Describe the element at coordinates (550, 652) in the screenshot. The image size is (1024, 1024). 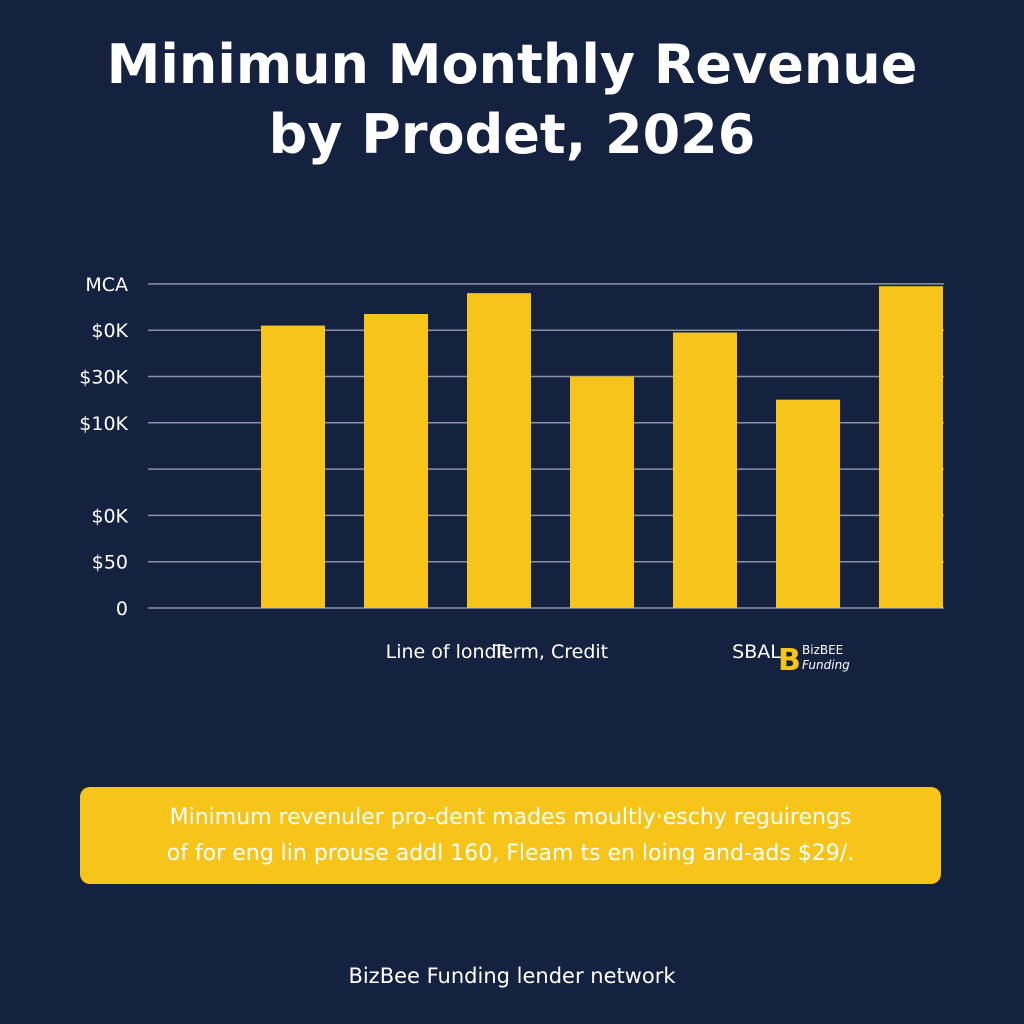
I see `x-axis-label: Term, Credit` at that location.